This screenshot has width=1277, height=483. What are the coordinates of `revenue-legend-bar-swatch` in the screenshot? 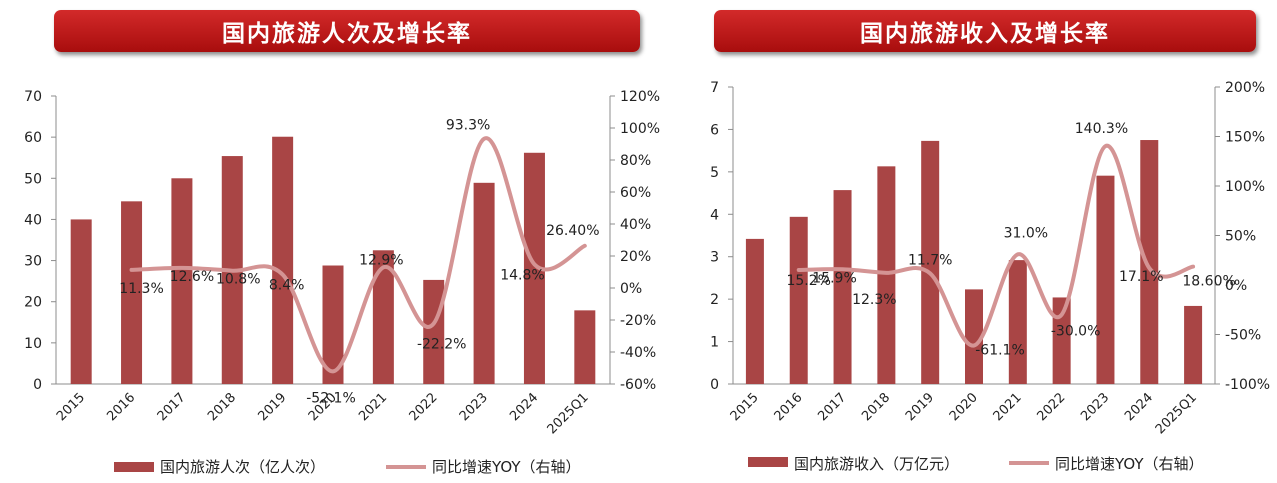 It's located at (768, 462).